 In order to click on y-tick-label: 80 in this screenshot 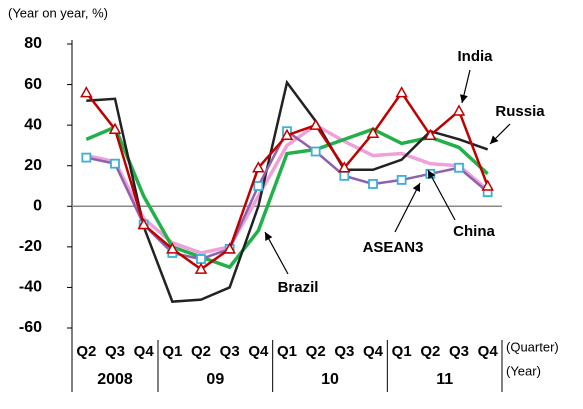, I will do `click(33, 43)`.